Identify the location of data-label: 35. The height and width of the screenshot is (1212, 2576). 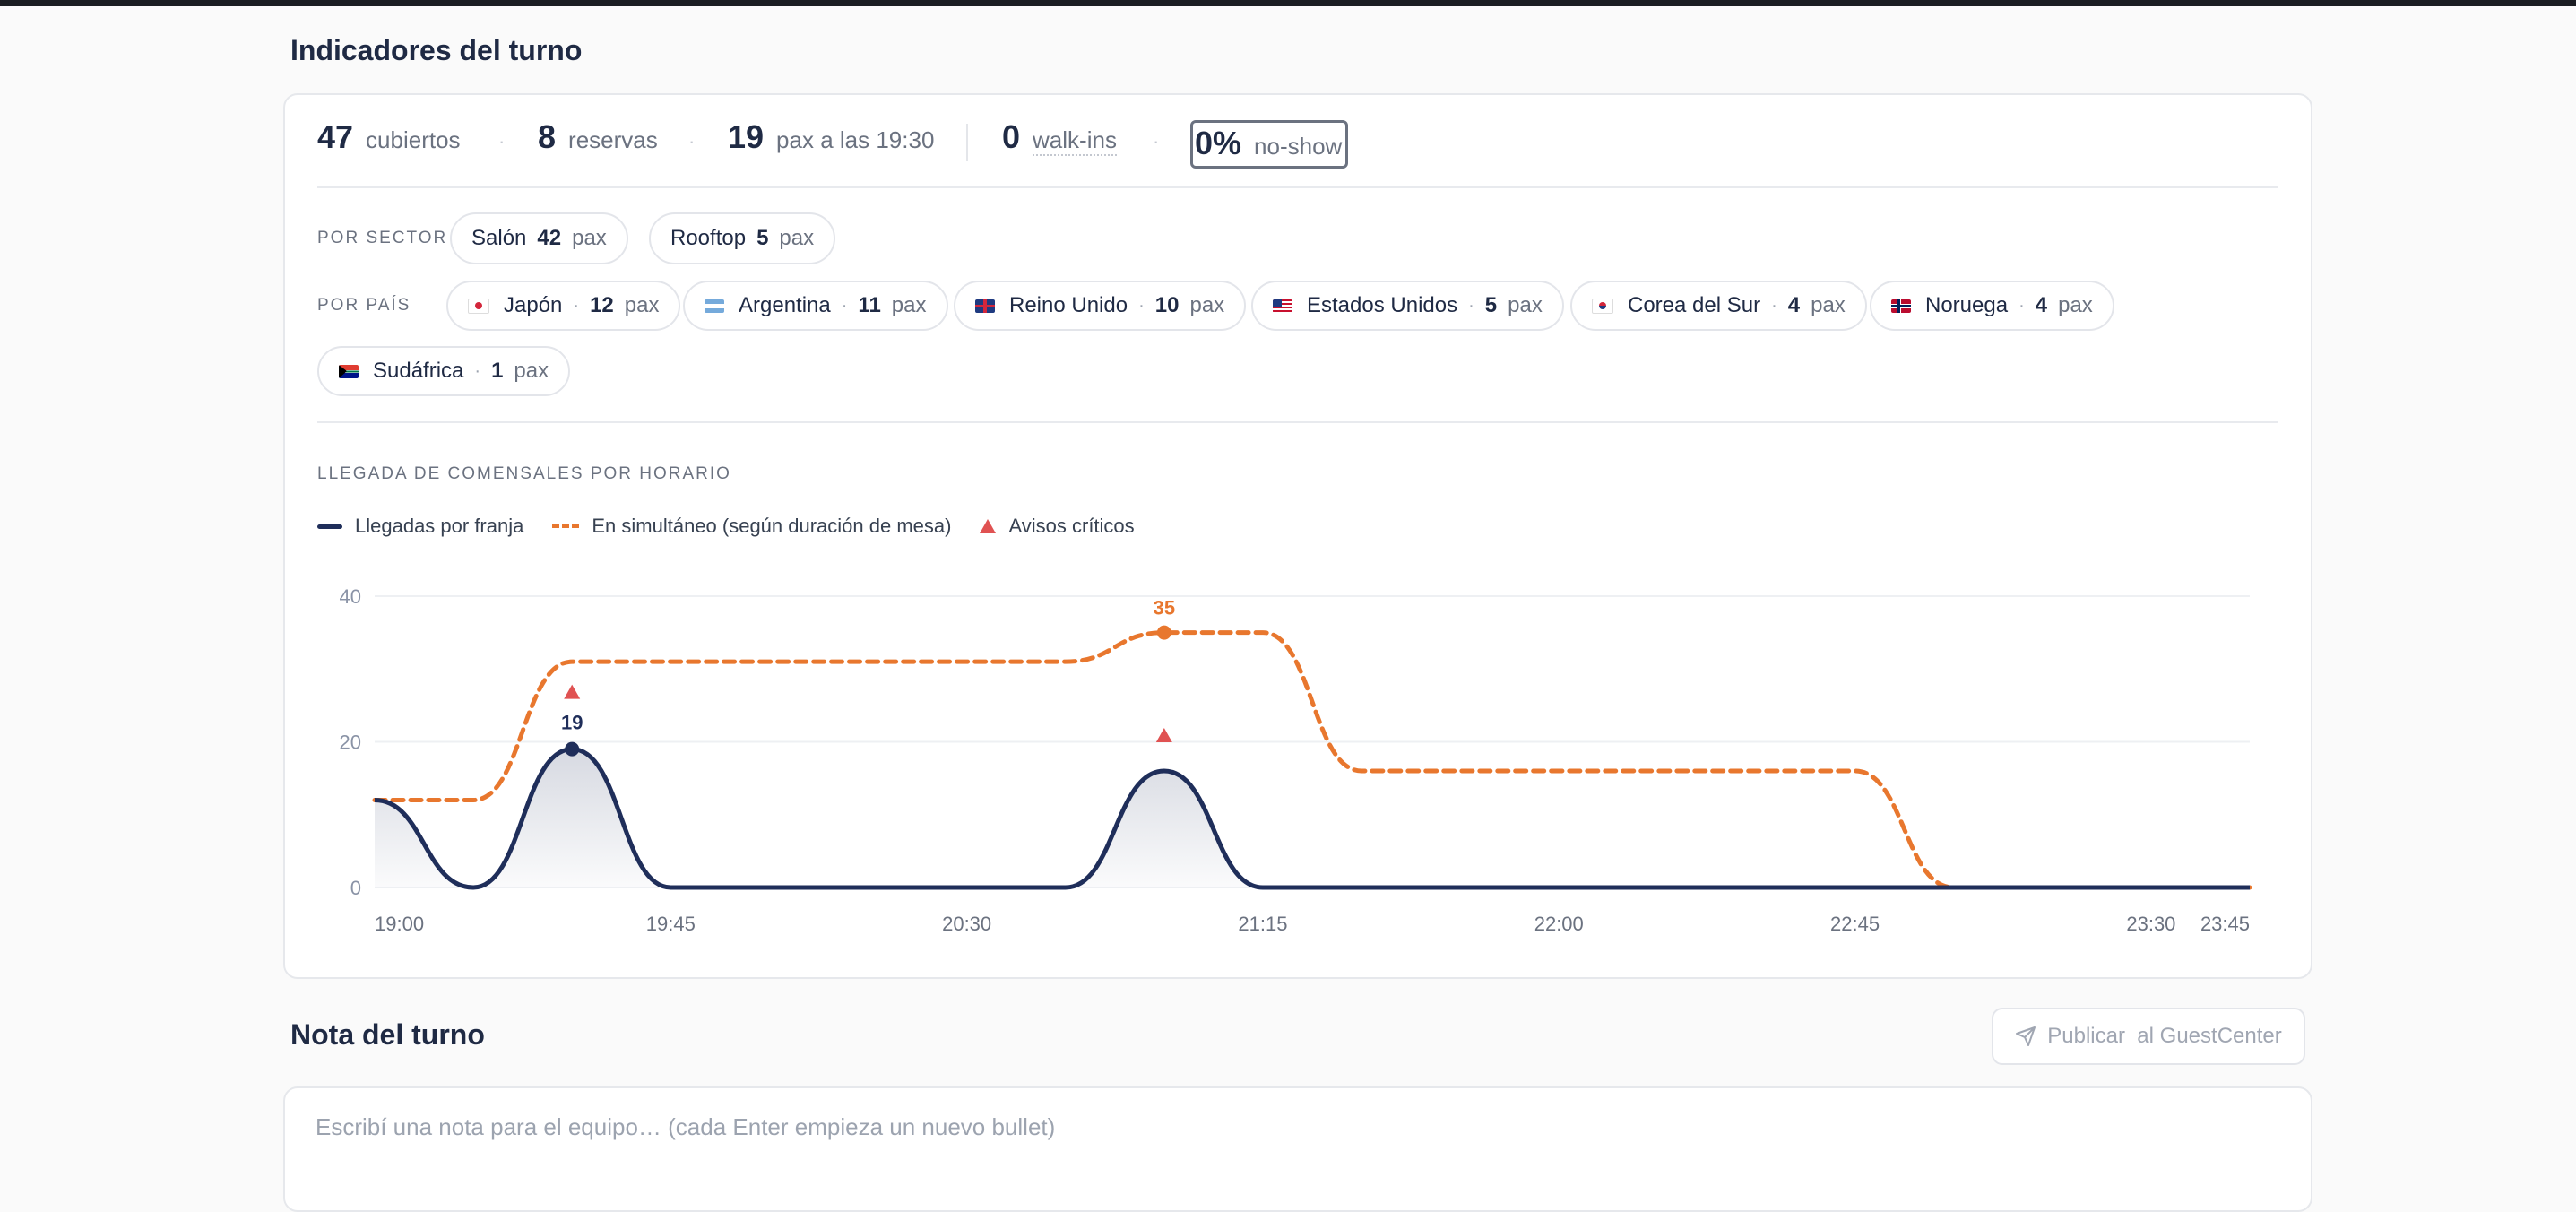
(1164, 608).